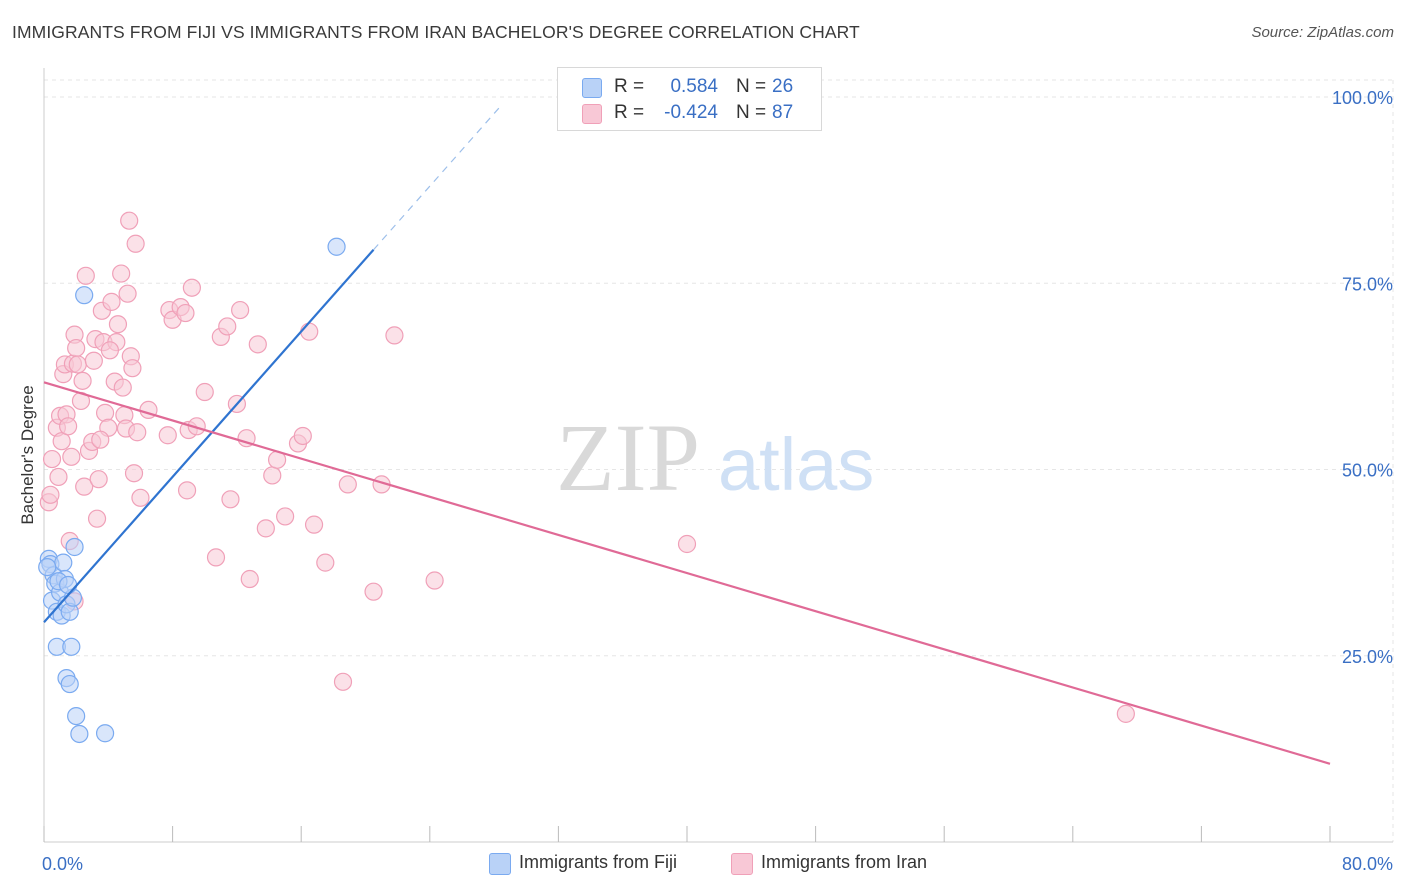 This screenshot has height=892, width=1406. Describe the element at coordinates (500, 864) in the screenshot. I see `bottom-legend-swatch-fiji` at that location.